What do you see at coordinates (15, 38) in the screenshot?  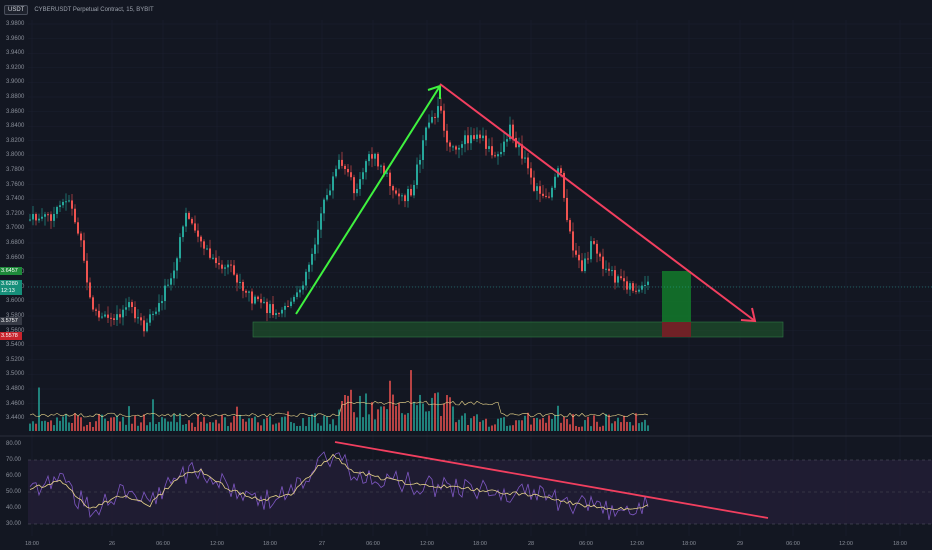 I see `price-axis-label: 3.9600` at bounding box center [15, 38].